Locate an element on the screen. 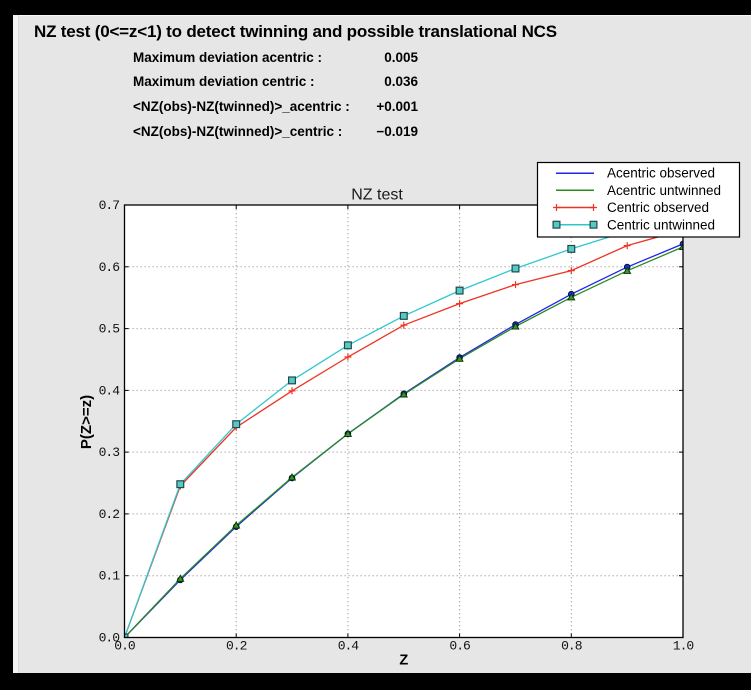  svg-text: 0.8 is located at coordinates (571, 646).